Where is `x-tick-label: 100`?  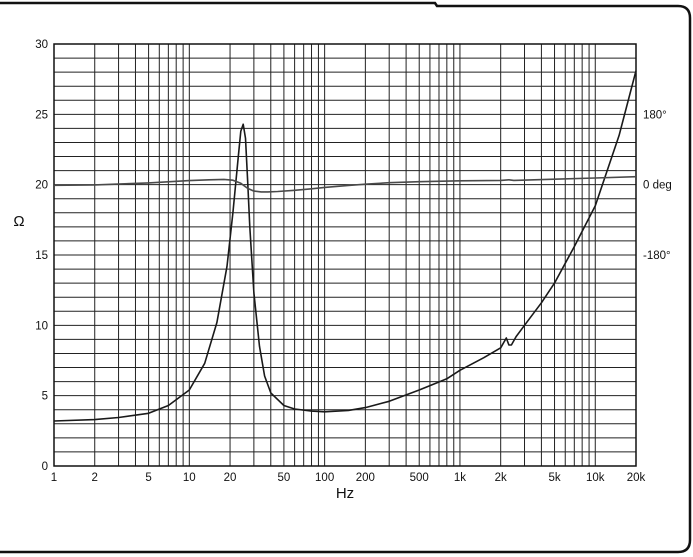
x-tick-label: 100 is located at coordinates (324, 478).